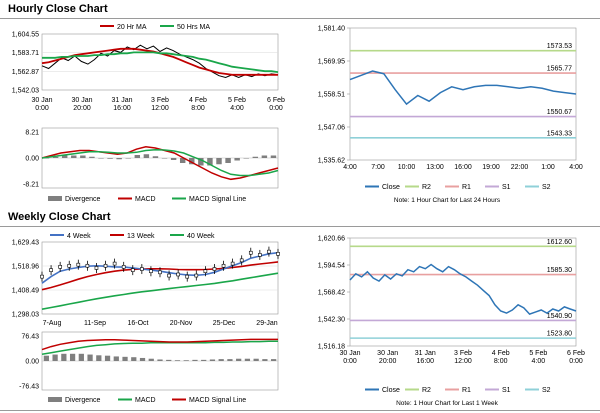  Describe the element at coordinates (160, 291) in the screenshot. I see `series-line-40-week` at that location.